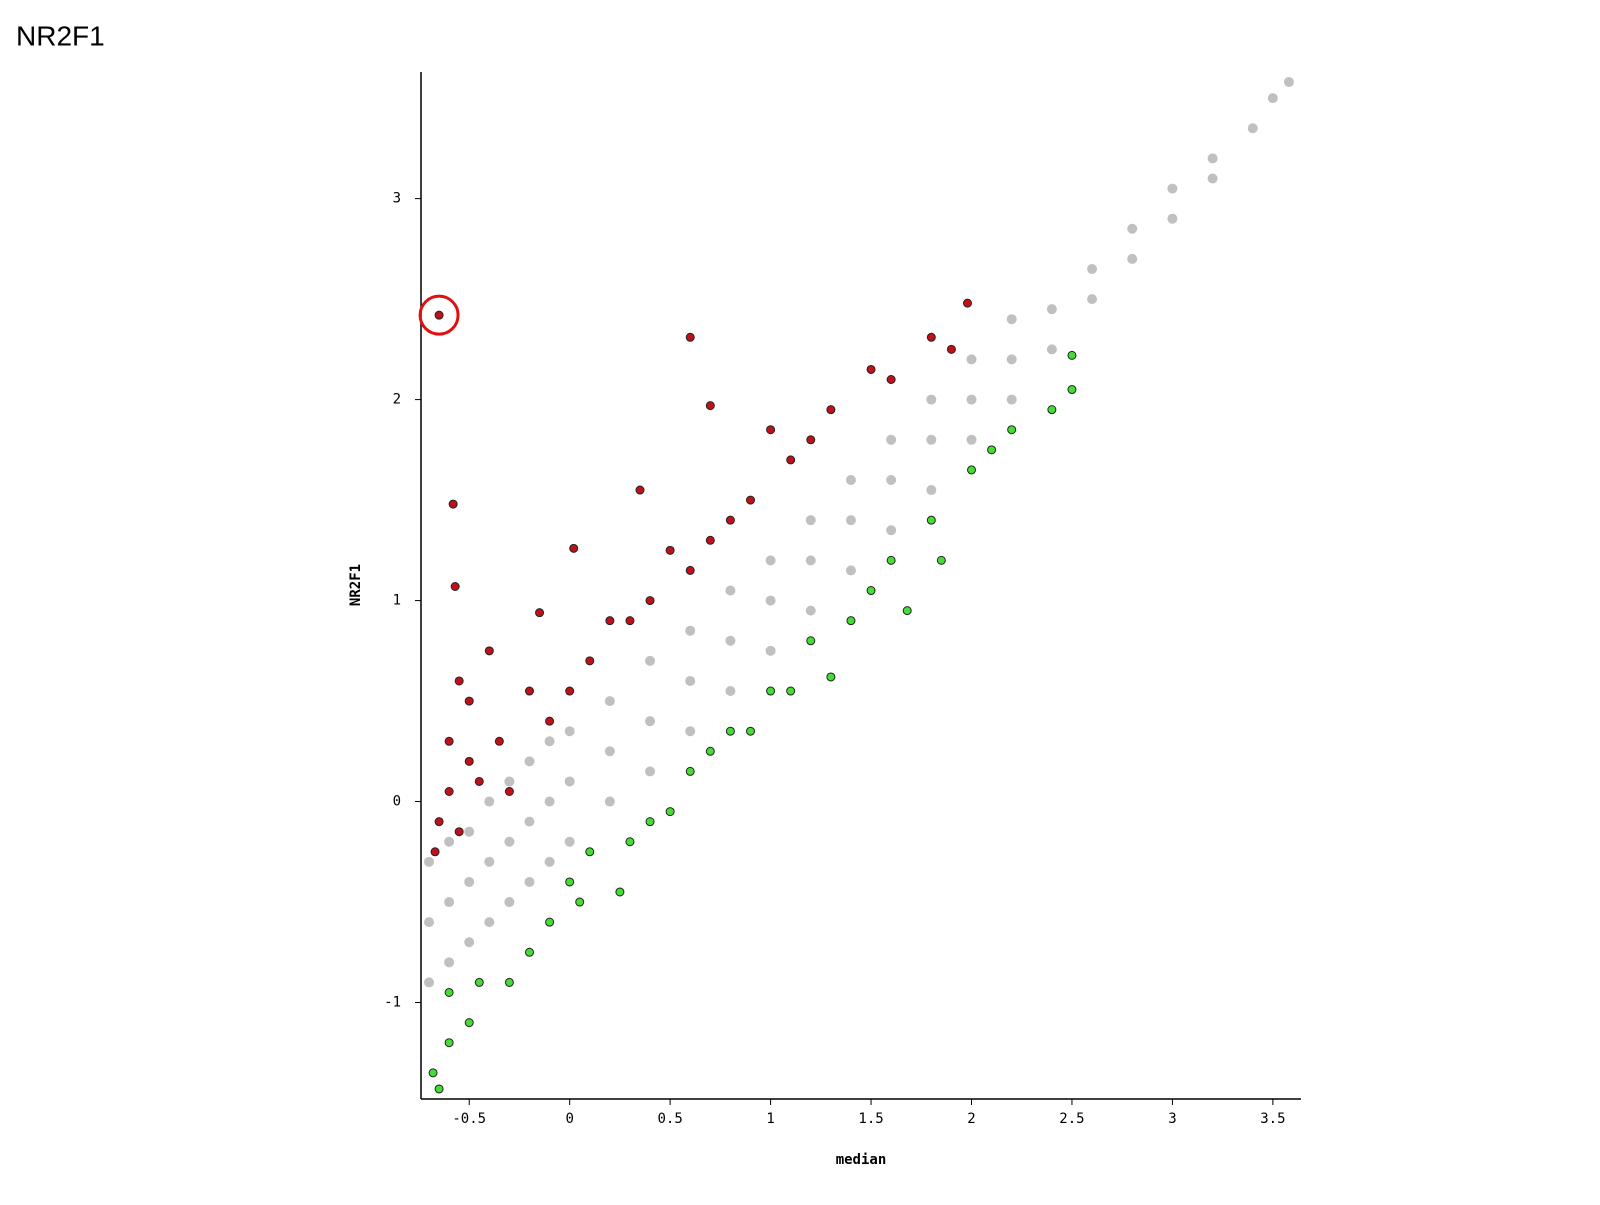  Describe the element at coordinates (397, 199) in the screenshot. I see `y-tick-label: 3` at that location.